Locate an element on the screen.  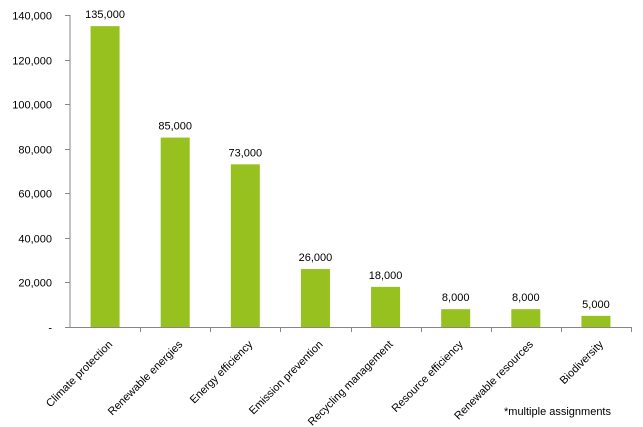
x-tick-label: Resource efficiency is located at coordinates (428, 376).